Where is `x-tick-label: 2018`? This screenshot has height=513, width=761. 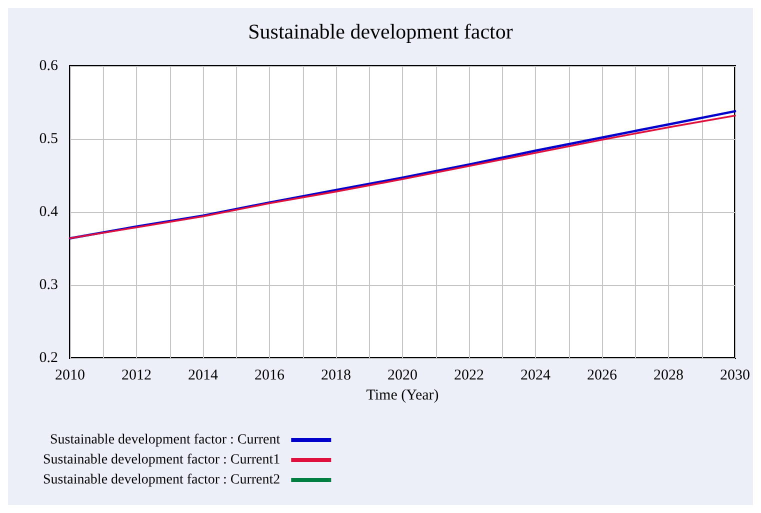
x-tick-label: 2018 is located at coordinates (336, 376).